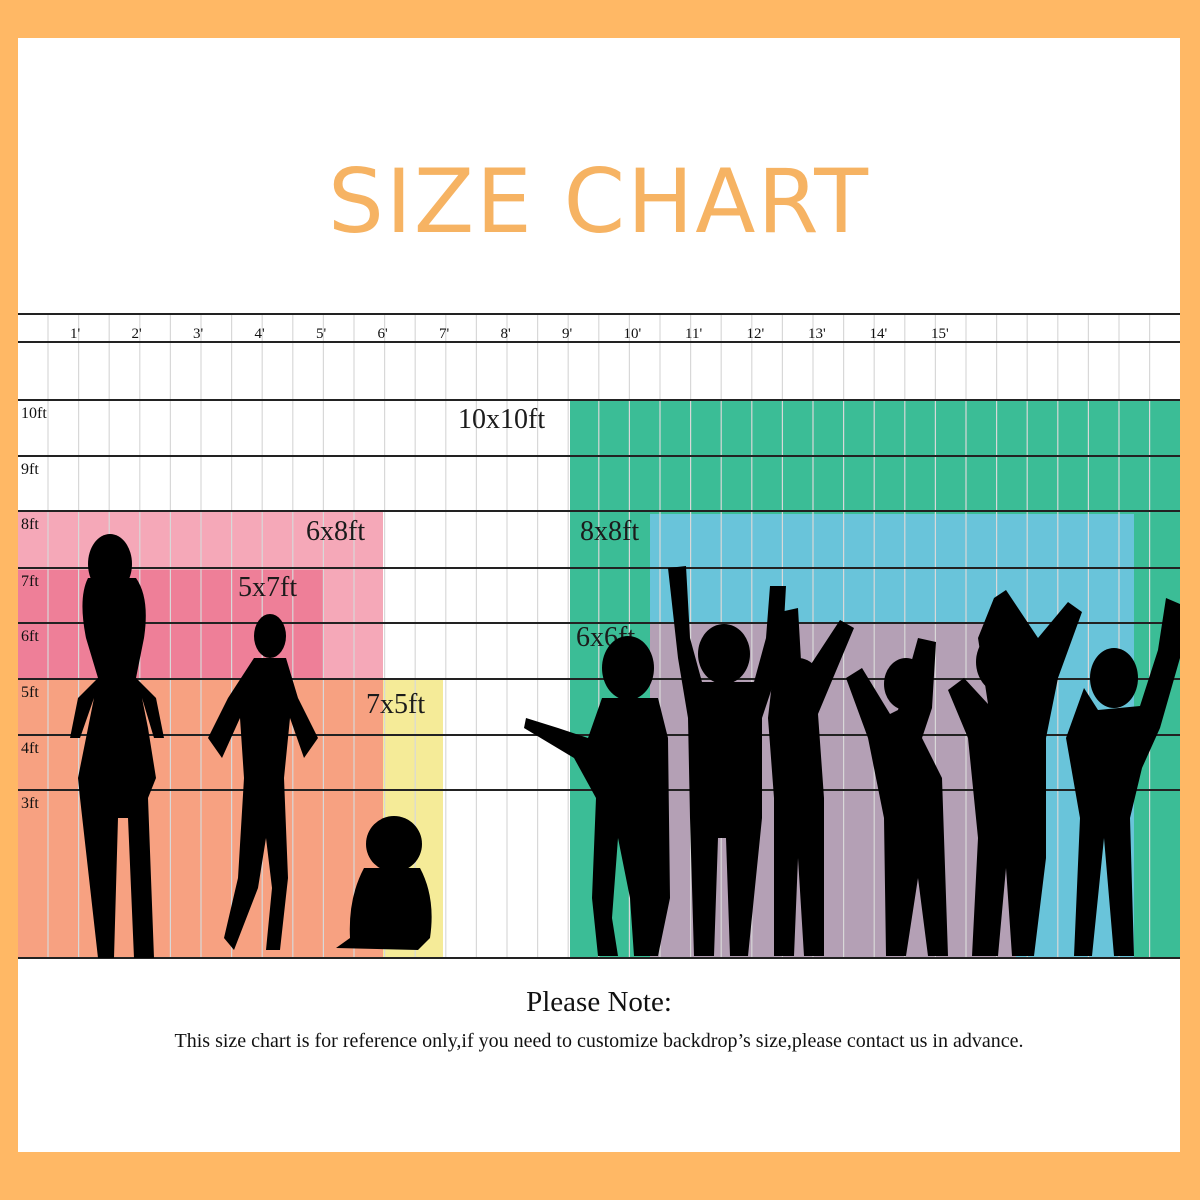 This screenshot has height=1200, width=1200. Describe the element at coordinates (599, 1002) in the screenshot. I see `note-heading: Please Note:` at that location.